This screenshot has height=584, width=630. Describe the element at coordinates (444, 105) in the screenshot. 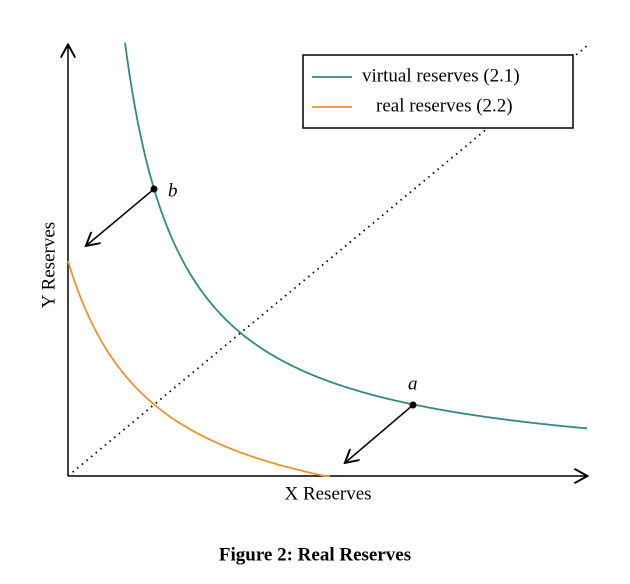

I see `legend-label: real reserves (2.2)` at that location.